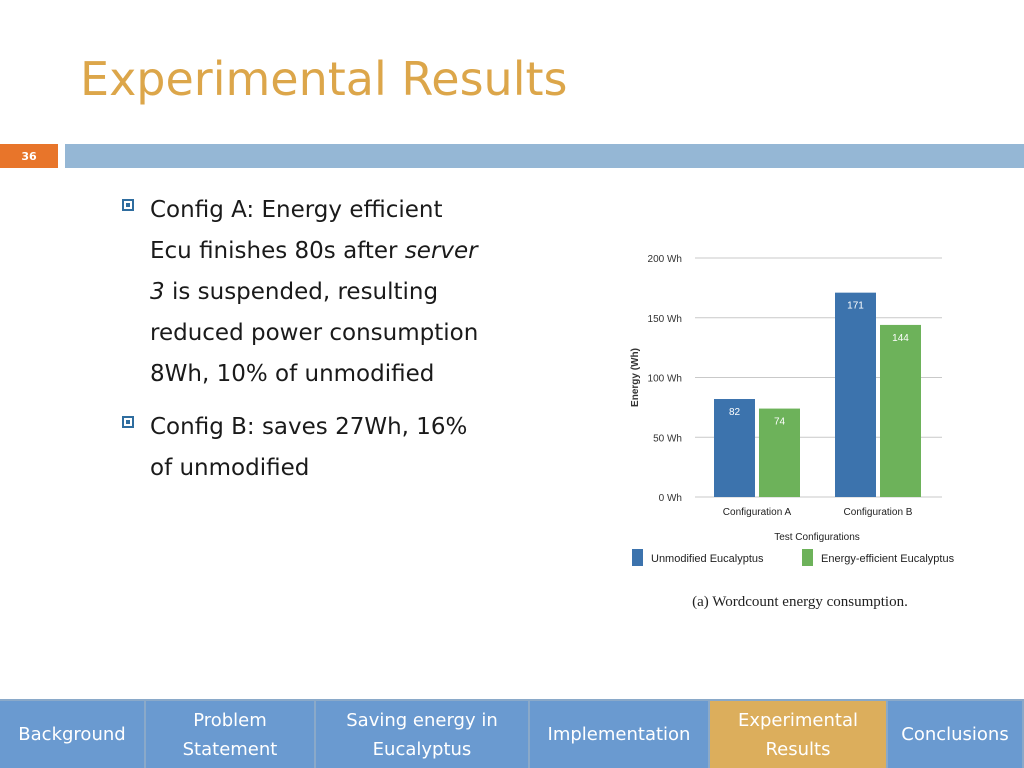 This screenshot has height=768, width=1024. What do you see at coordinates (670, 498) in the screenshot?
I see `y-tick-label: 0 Wh` at bounding box center [670, 498].